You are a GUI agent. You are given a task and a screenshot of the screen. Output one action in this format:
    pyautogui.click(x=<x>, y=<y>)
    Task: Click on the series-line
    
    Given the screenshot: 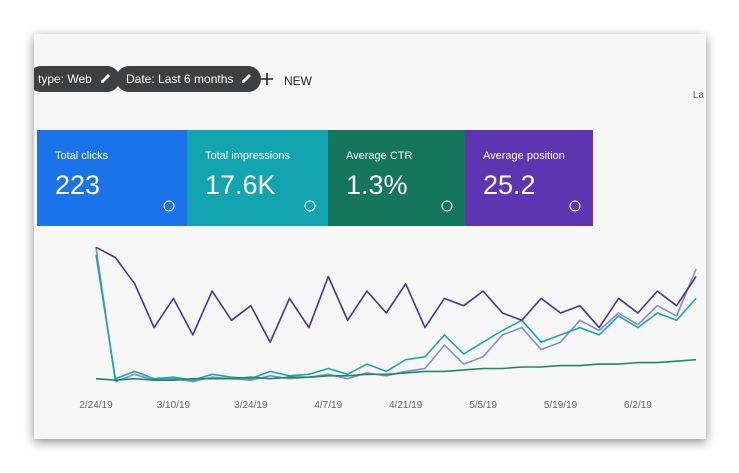 What is the action you would take?
    pyautogui.click(x=396, y=369)
    